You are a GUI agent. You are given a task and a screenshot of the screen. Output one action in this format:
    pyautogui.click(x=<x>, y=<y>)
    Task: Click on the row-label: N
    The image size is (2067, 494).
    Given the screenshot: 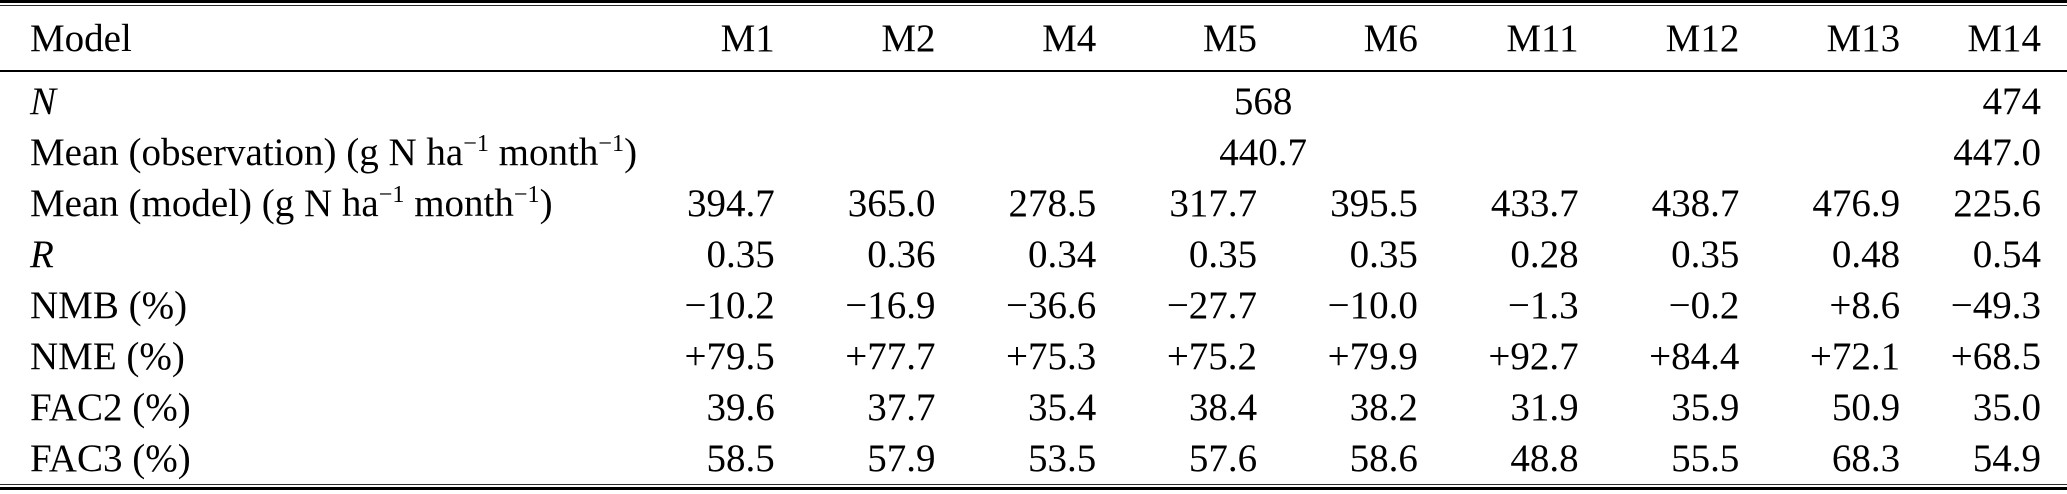 What is the action you would take?
    pyautogui.click(x=43, y=101)
    